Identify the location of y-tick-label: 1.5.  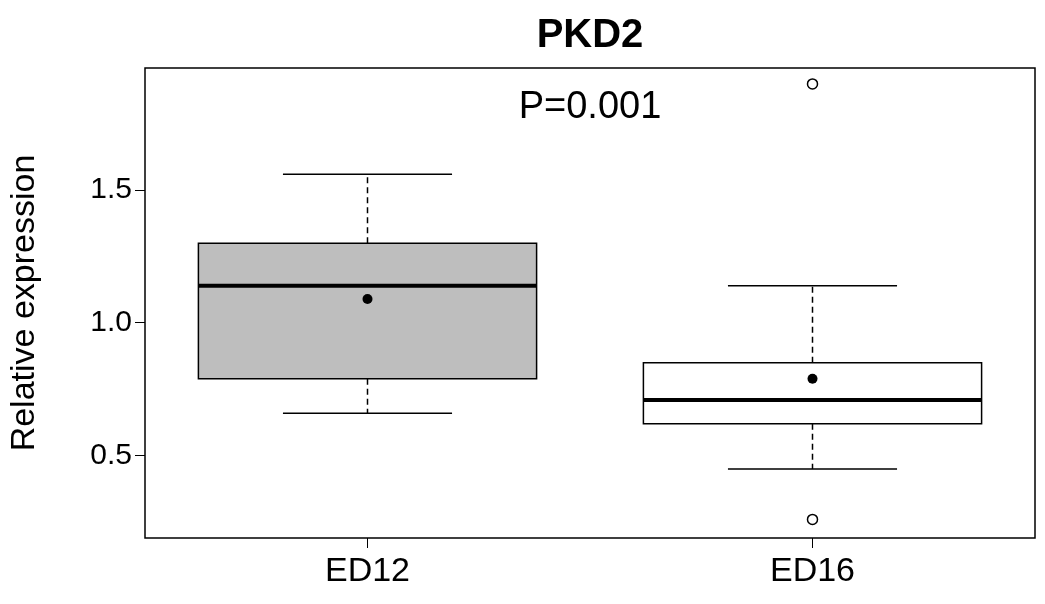
(111, 188).